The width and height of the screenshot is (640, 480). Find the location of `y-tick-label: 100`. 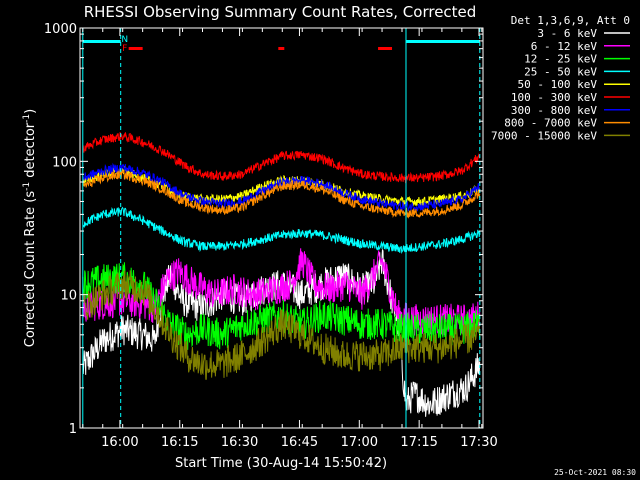

y-tick-label: 100 is located at coordinates (64, 162).